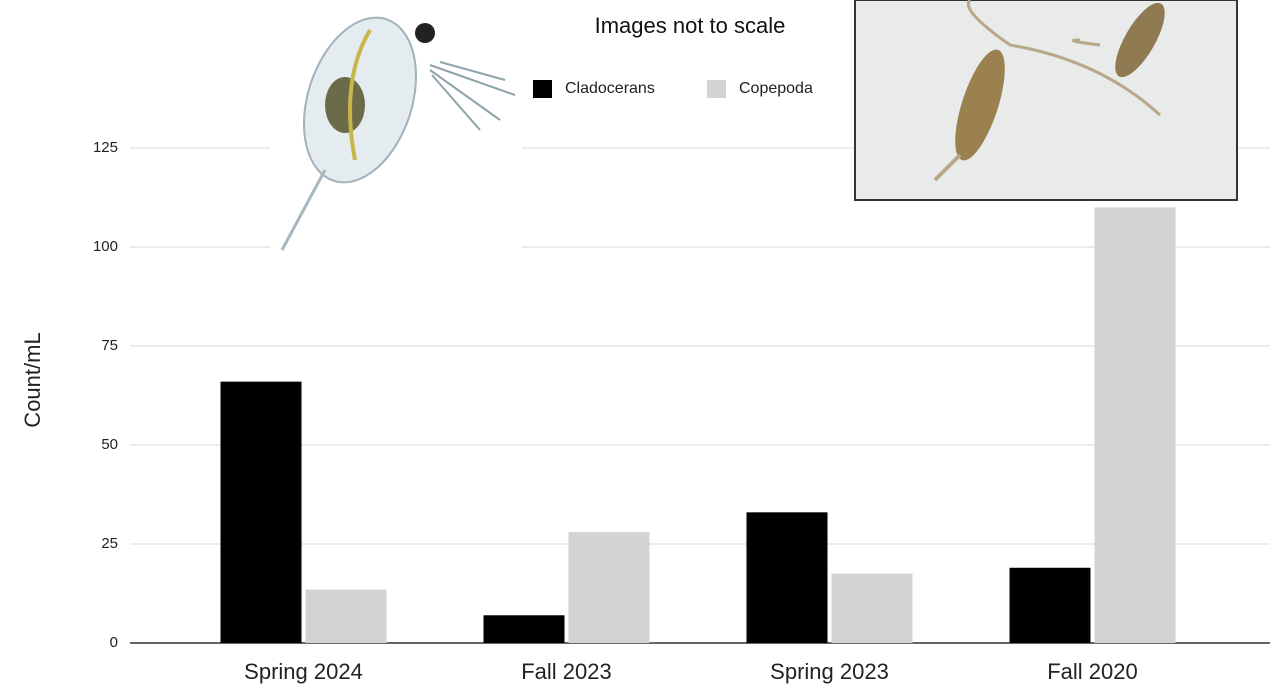 This screenshot has width=1271, height=690. What do you see at coordinates (1046, 100) in the screenshot?
I see `copepod-image` at bounding box center [1046, 100].